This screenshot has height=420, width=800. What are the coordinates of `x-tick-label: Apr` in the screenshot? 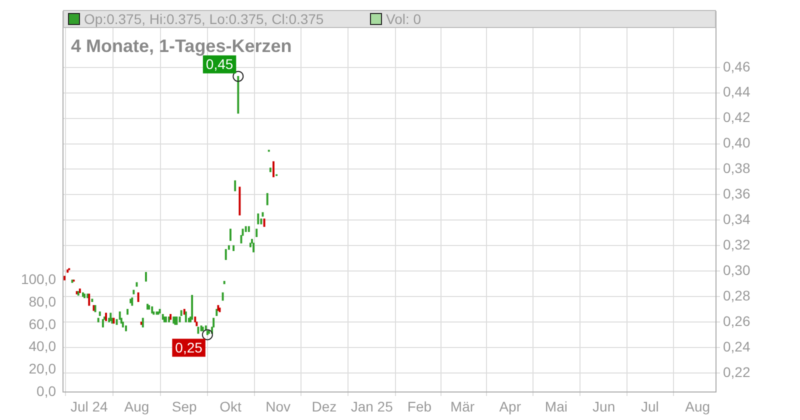 It's located at (510, 406).